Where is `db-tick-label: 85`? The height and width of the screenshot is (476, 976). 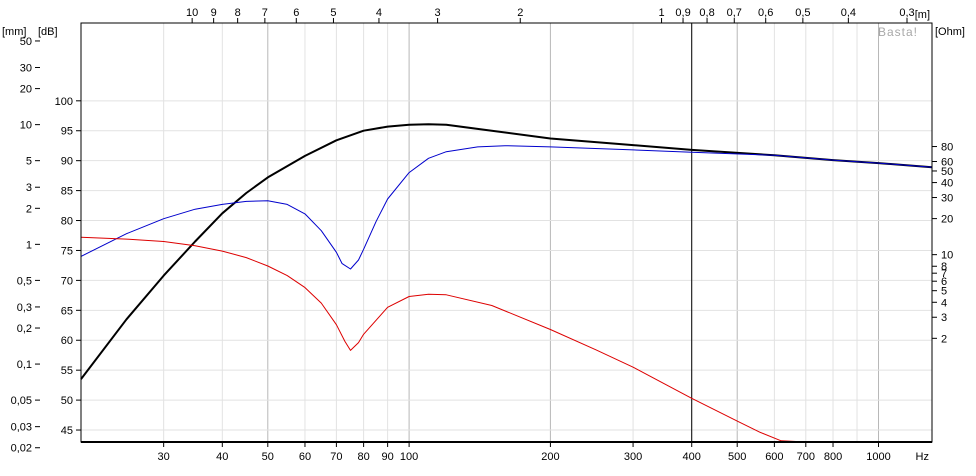
db-tick-label: 85 is located at coordinates (67, 192).